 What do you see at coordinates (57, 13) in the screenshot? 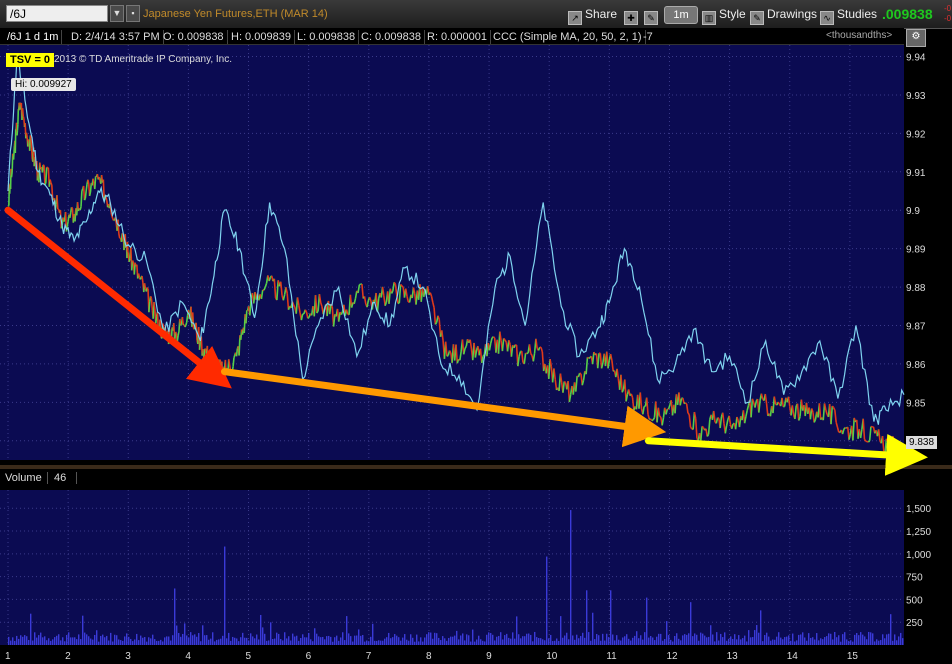
I see `symbol-input: /6J` at bounding box center [57, 13].